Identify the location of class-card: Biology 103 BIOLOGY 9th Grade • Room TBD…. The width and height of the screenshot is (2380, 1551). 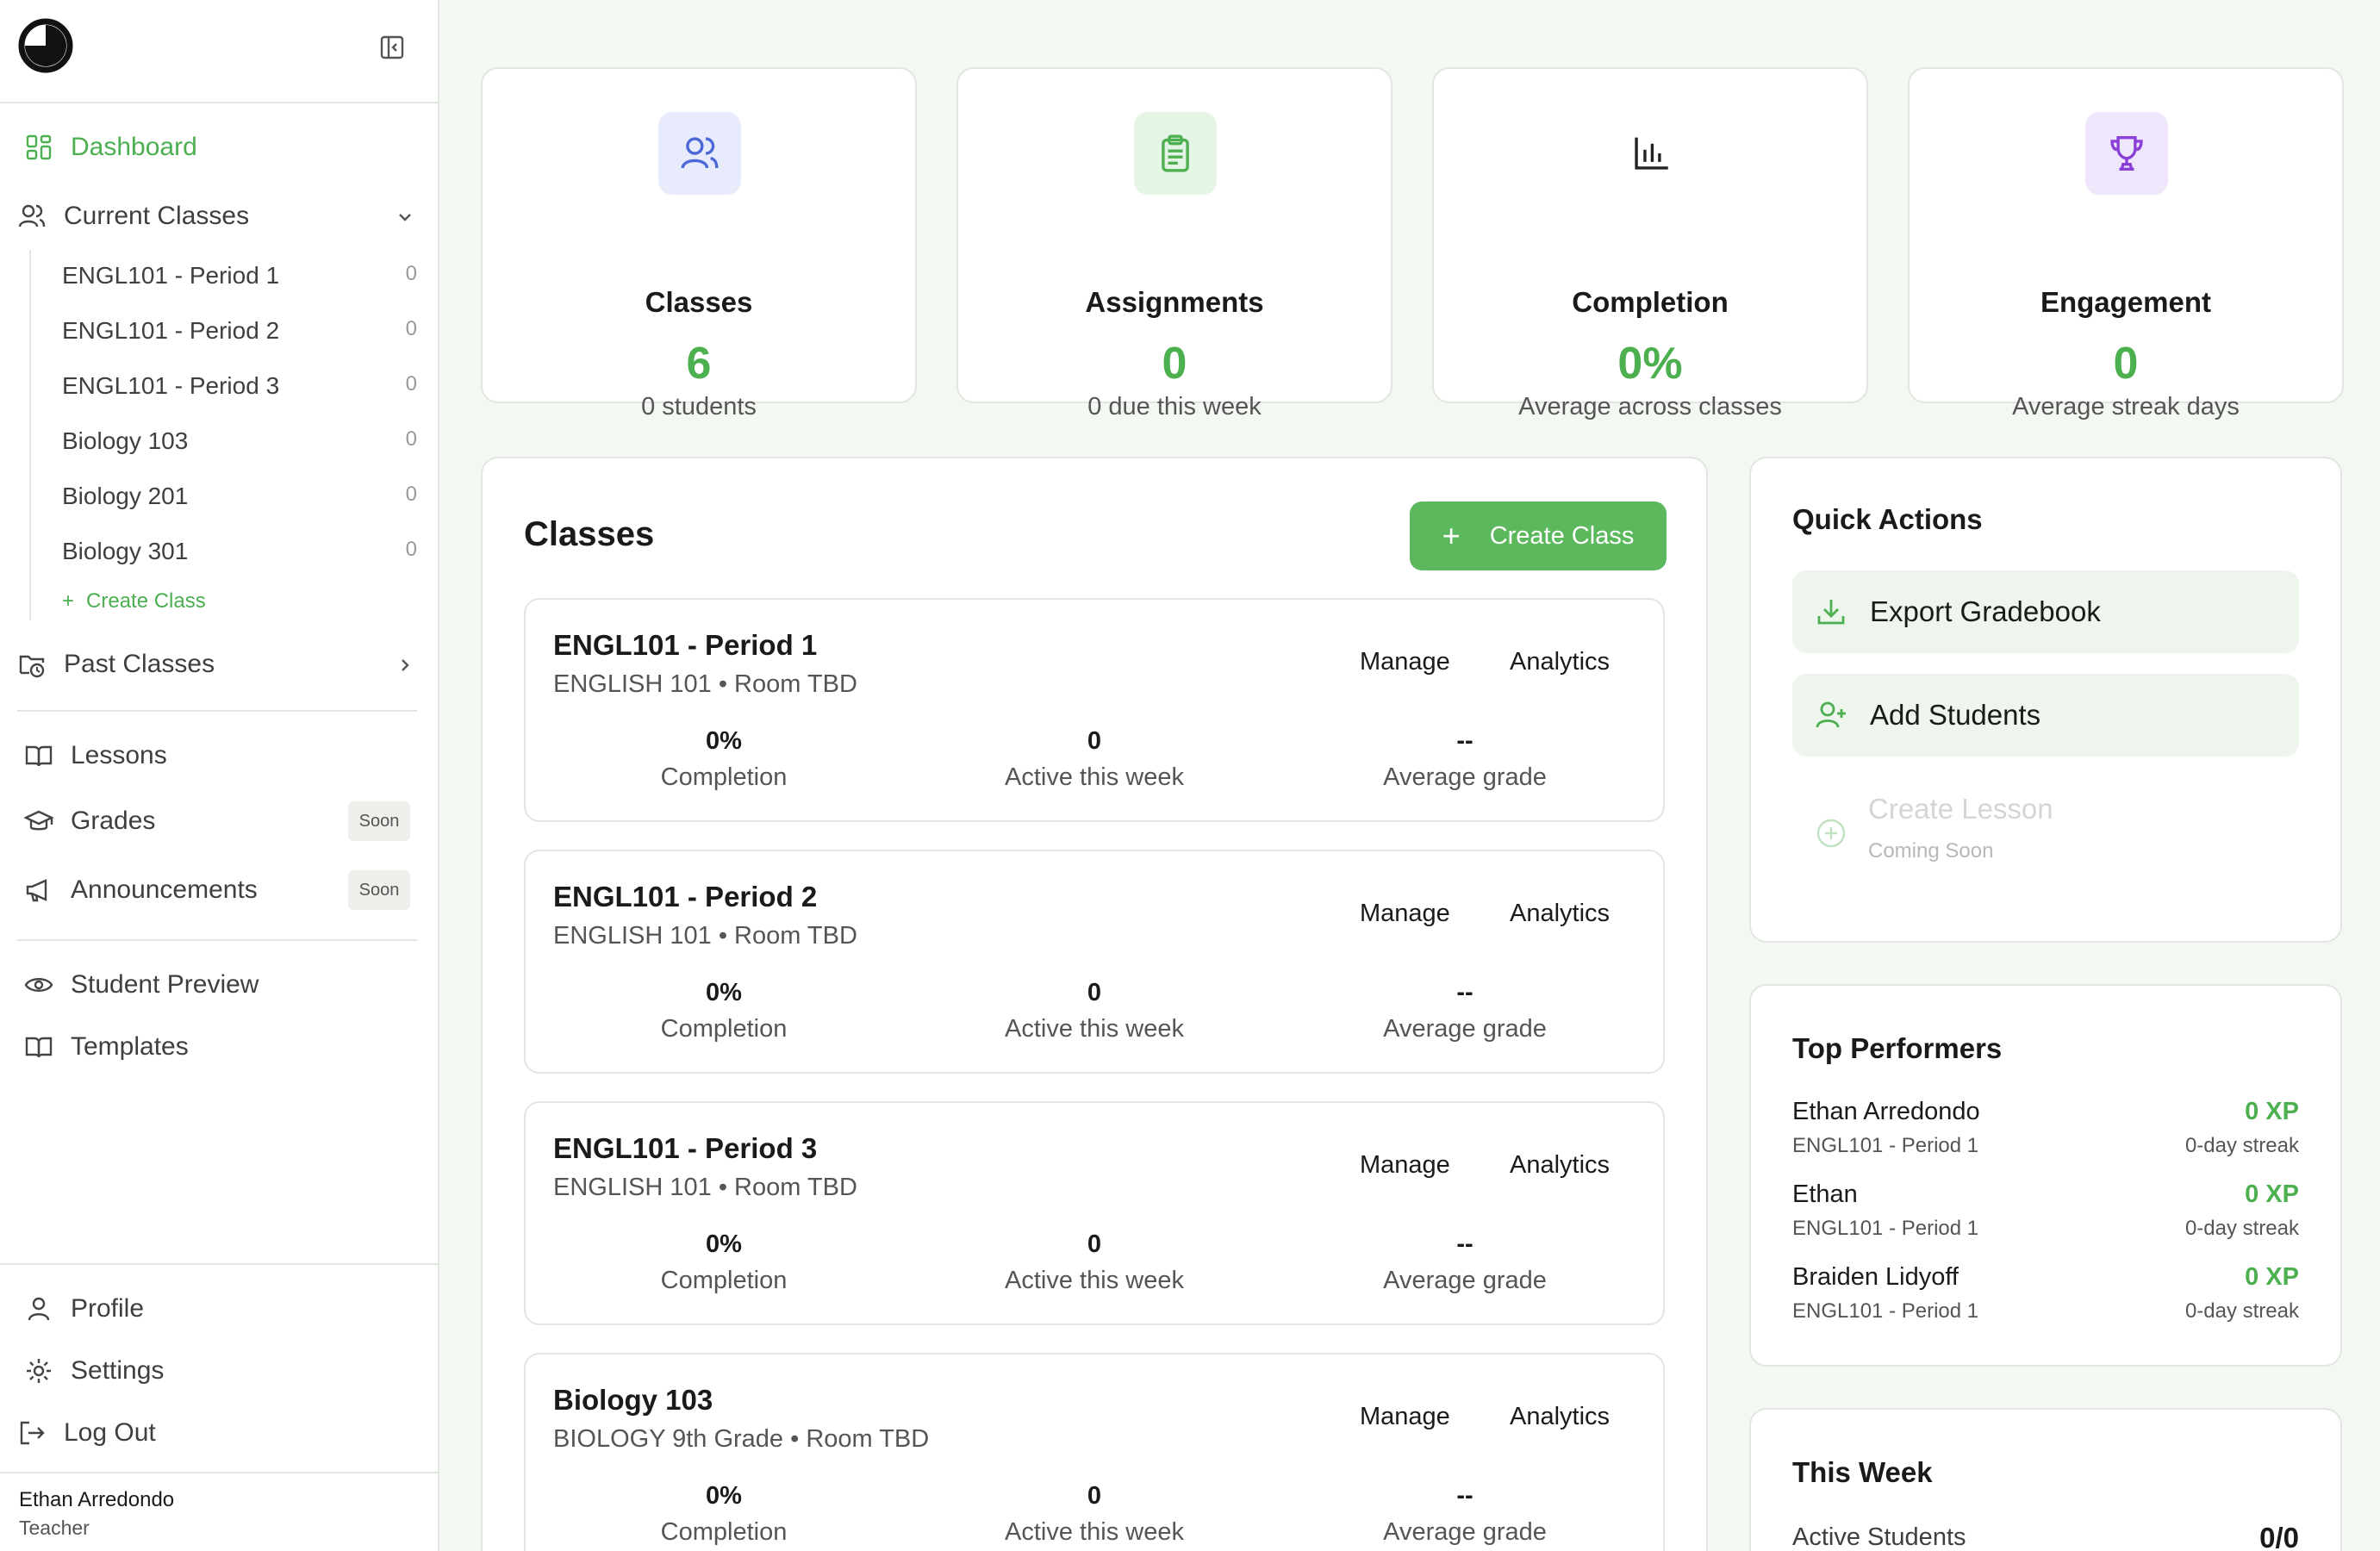
(1095, 1452).